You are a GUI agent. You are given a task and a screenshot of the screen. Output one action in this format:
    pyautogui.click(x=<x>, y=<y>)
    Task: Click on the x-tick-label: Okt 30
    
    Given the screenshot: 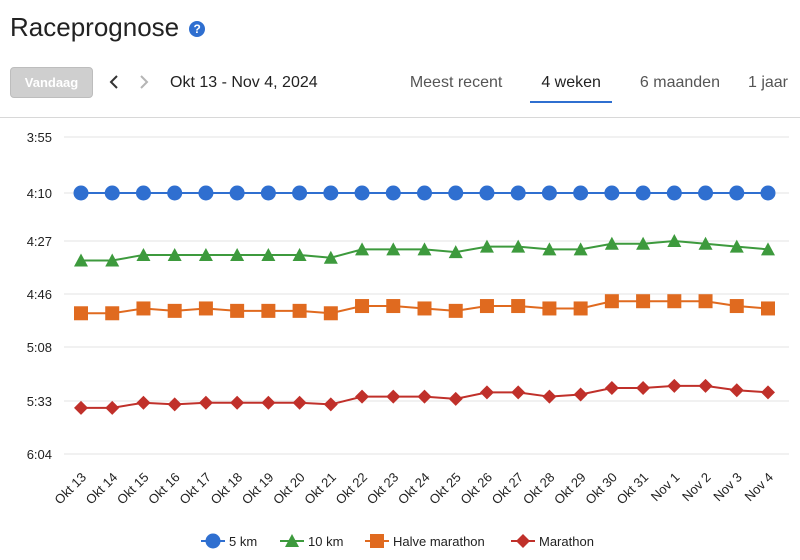 What is the action you would take?
    pyautogui.click(x=601, y=489)
    